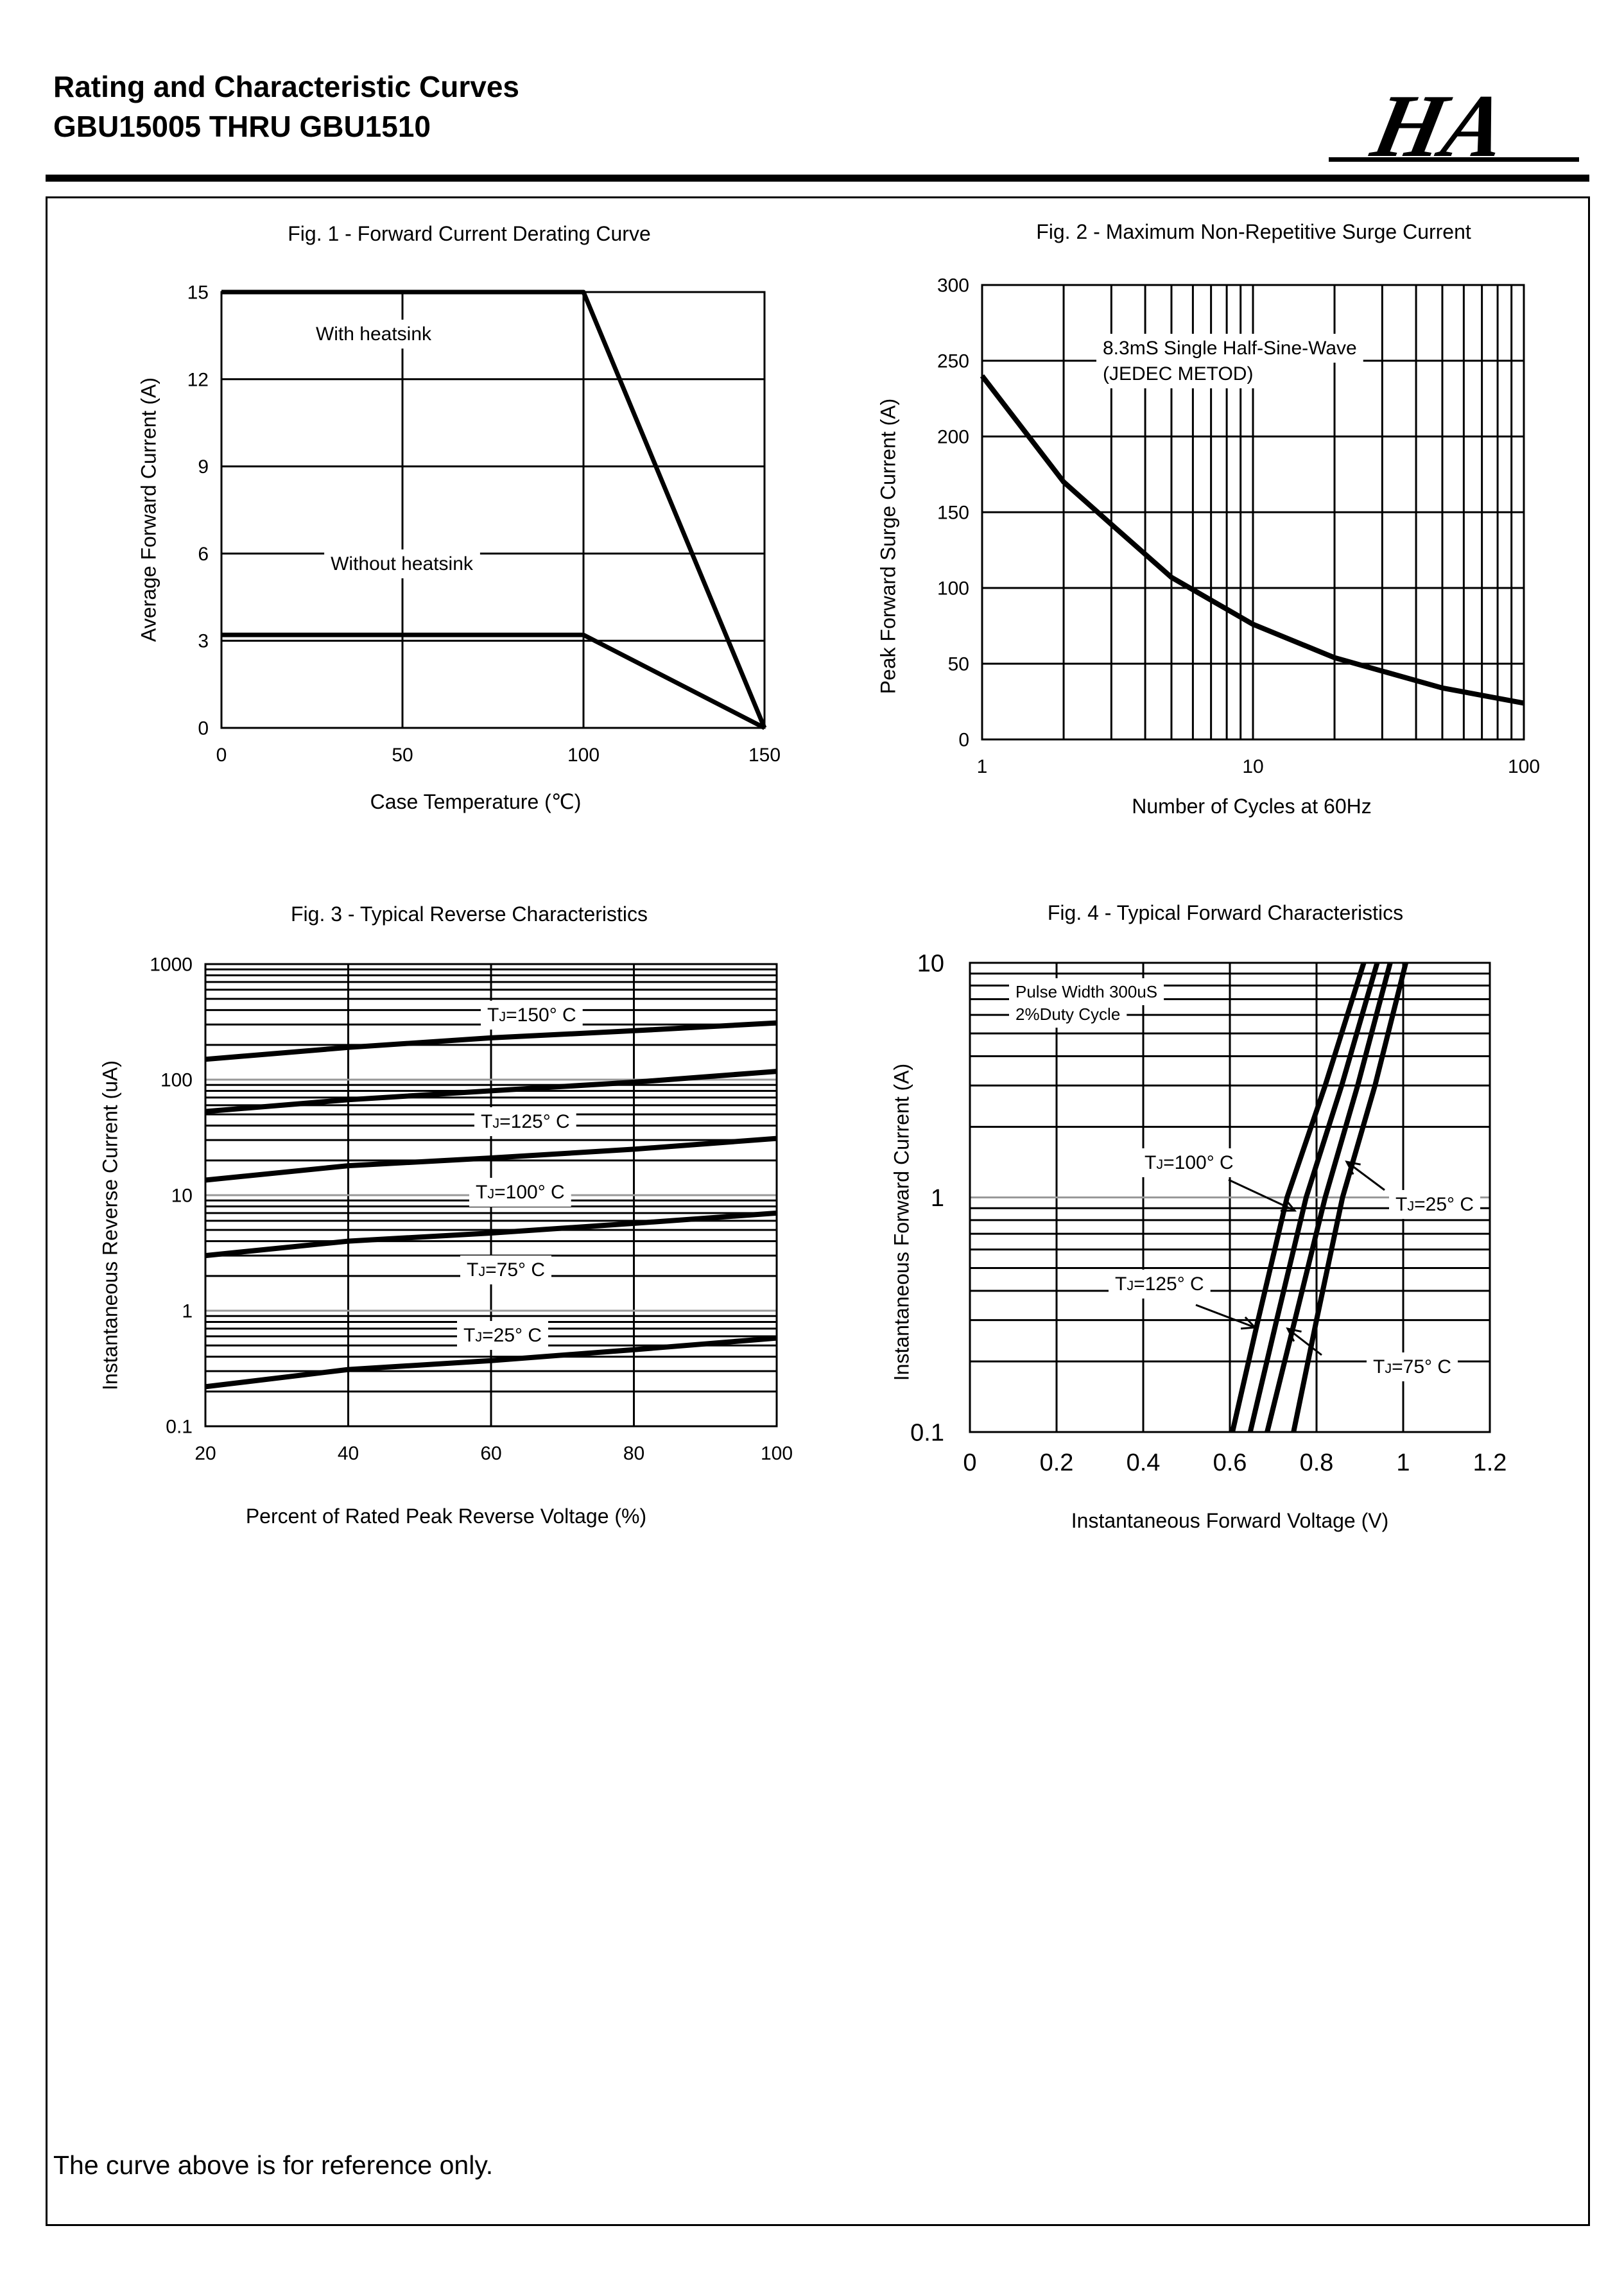  What do you see at coordinates (1252, 540) in the screenshot?
I see `fig2-series-line` at bounding box center [1252, 540].